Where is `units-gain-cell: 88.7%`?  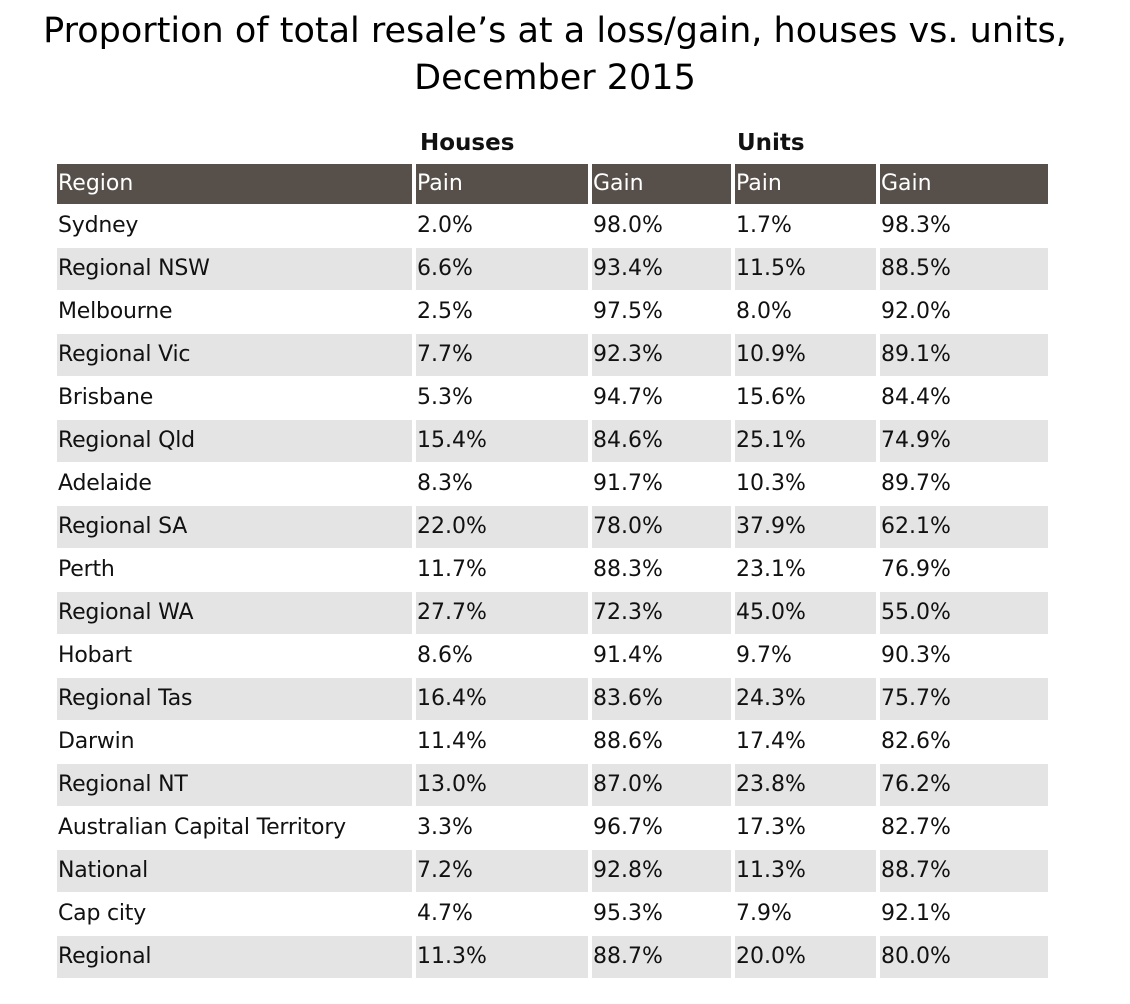 units-gain-cell: 88.7% is located at coordinates (962, 871).